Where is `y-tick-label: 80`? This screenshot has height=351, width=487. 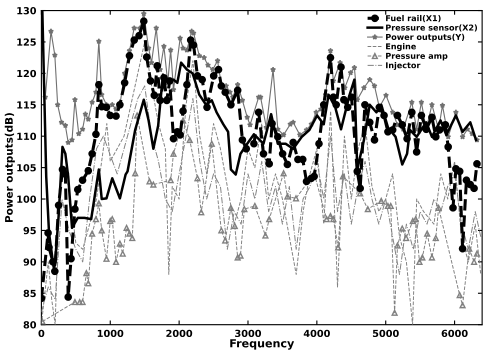 y-tick-label: 80 is located at coordinates (30, 325).